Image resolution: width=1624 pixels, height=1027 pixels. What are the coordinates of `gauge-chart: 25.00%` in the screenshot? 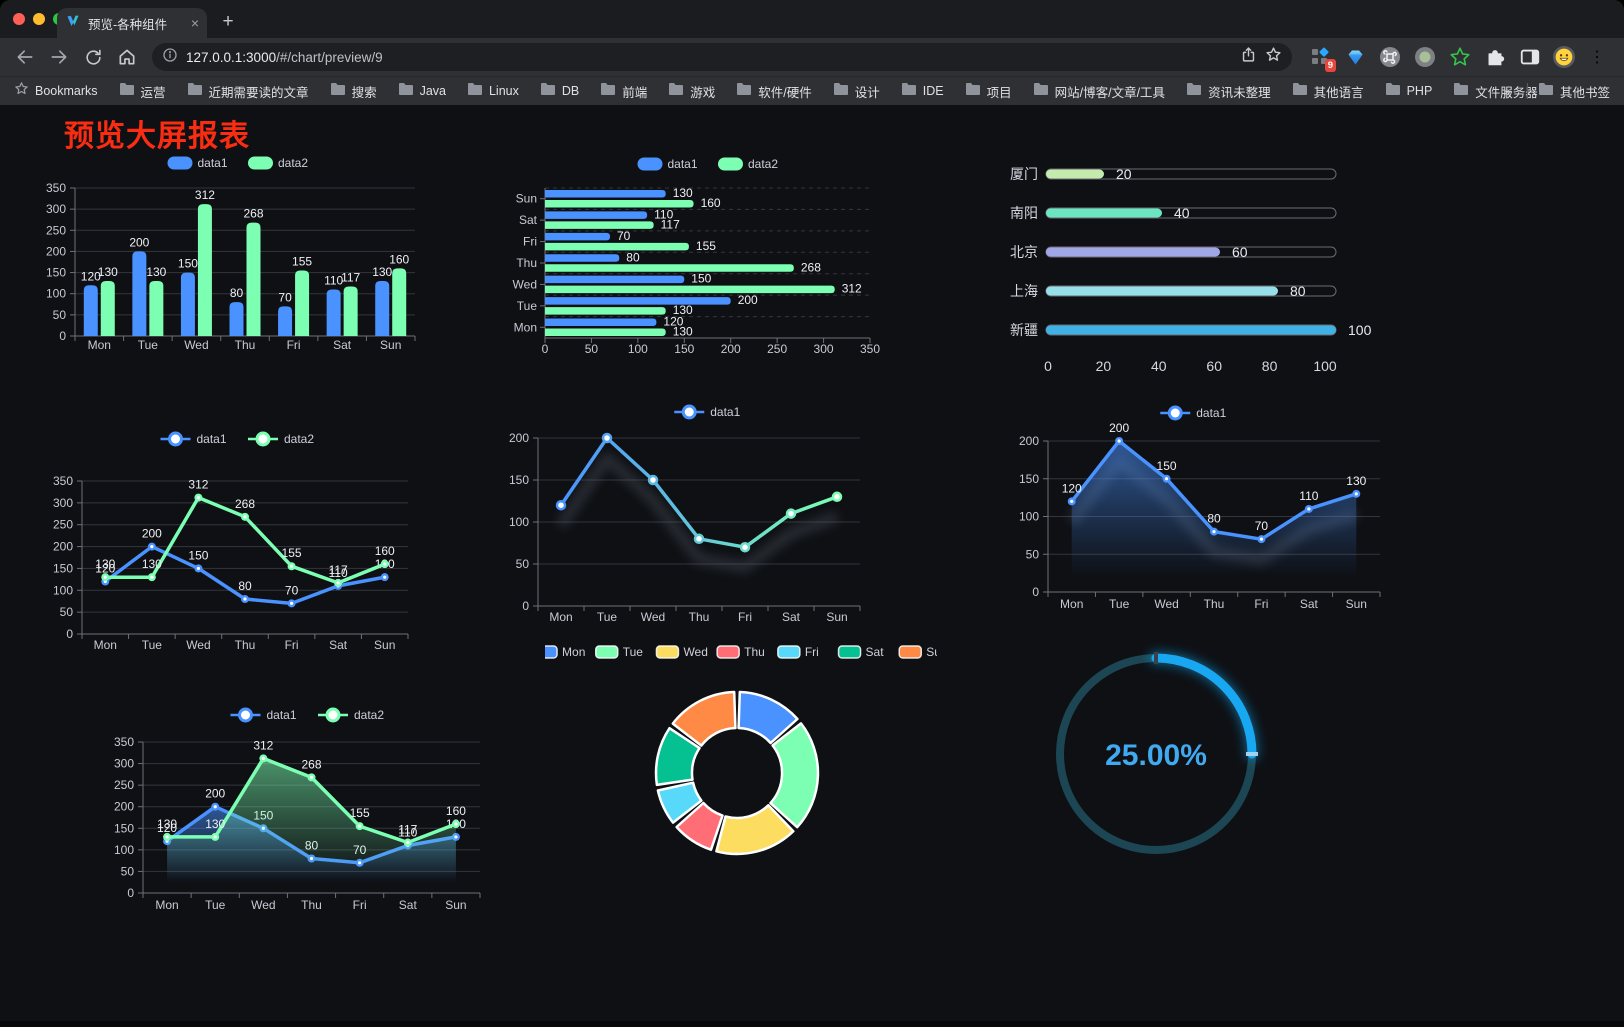 It's located at (1160, 755).